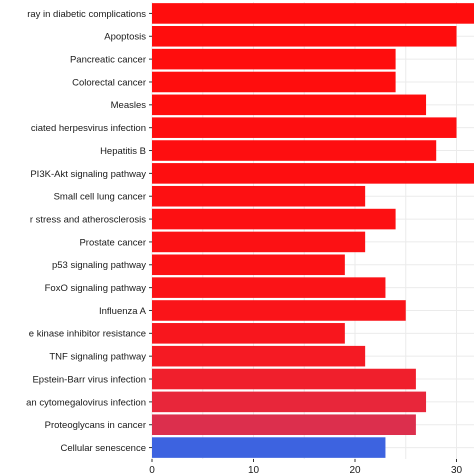 The image size is (474, 474). What do you see at coordinates (97, 357) in the screenshot?
I see `category-label-15: TNF signaling pathway` at bounding box center [97, 357].